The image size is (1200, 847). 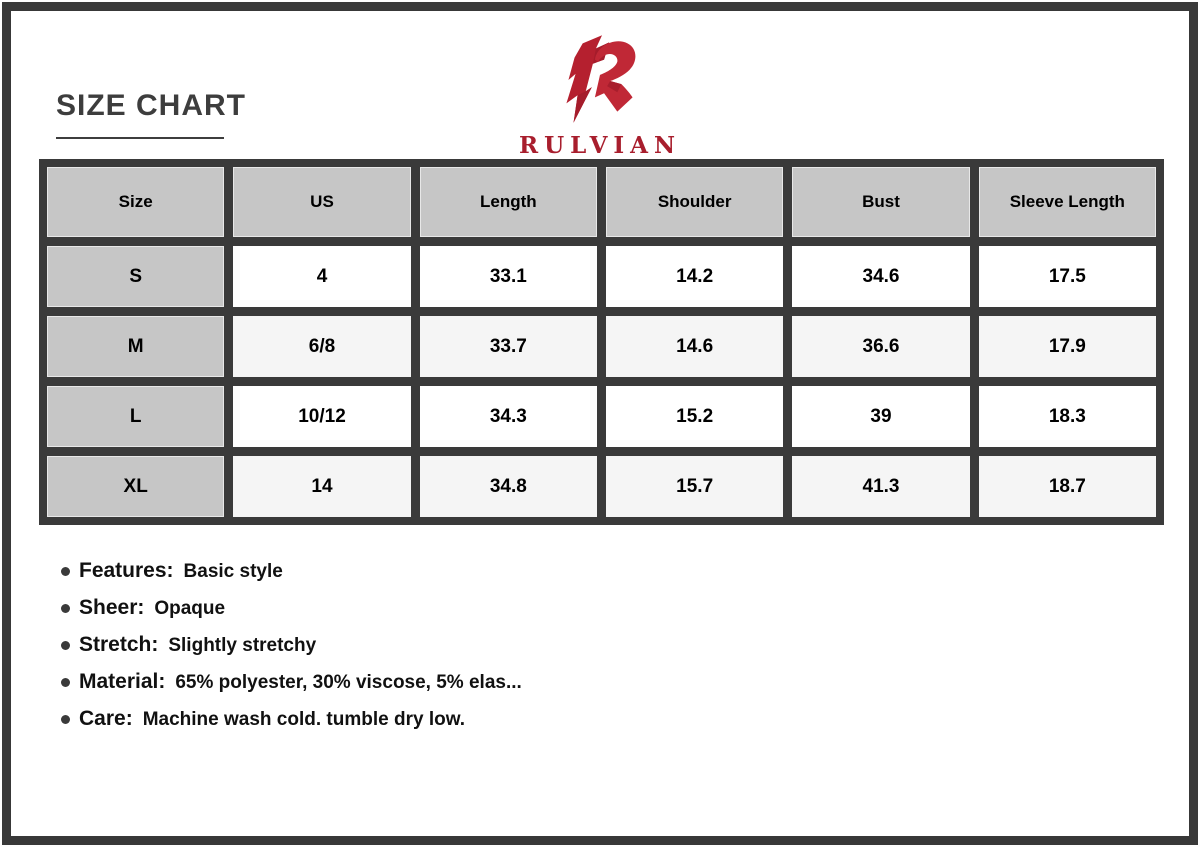 What do you see at coordinates (322, 346) in the screenshot?
I see `cell-m-us: 6/8` at bounding box center [322, 346].